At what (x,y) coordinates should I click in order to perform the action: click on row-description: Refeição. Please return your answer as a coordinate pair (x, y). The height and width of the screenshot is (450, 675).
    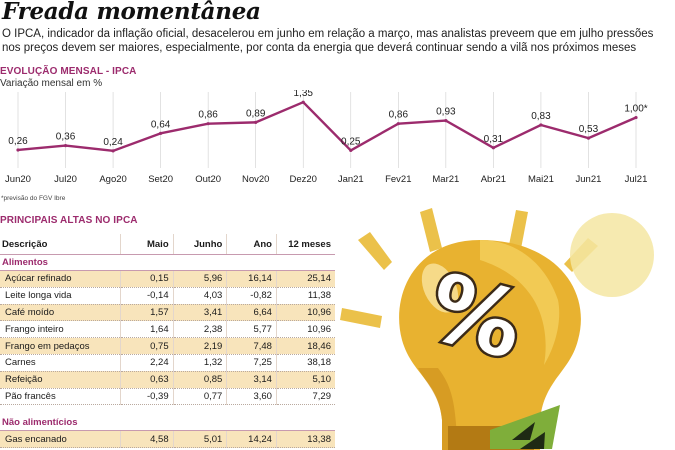
    Looking at the image, I should click on (60, 380).